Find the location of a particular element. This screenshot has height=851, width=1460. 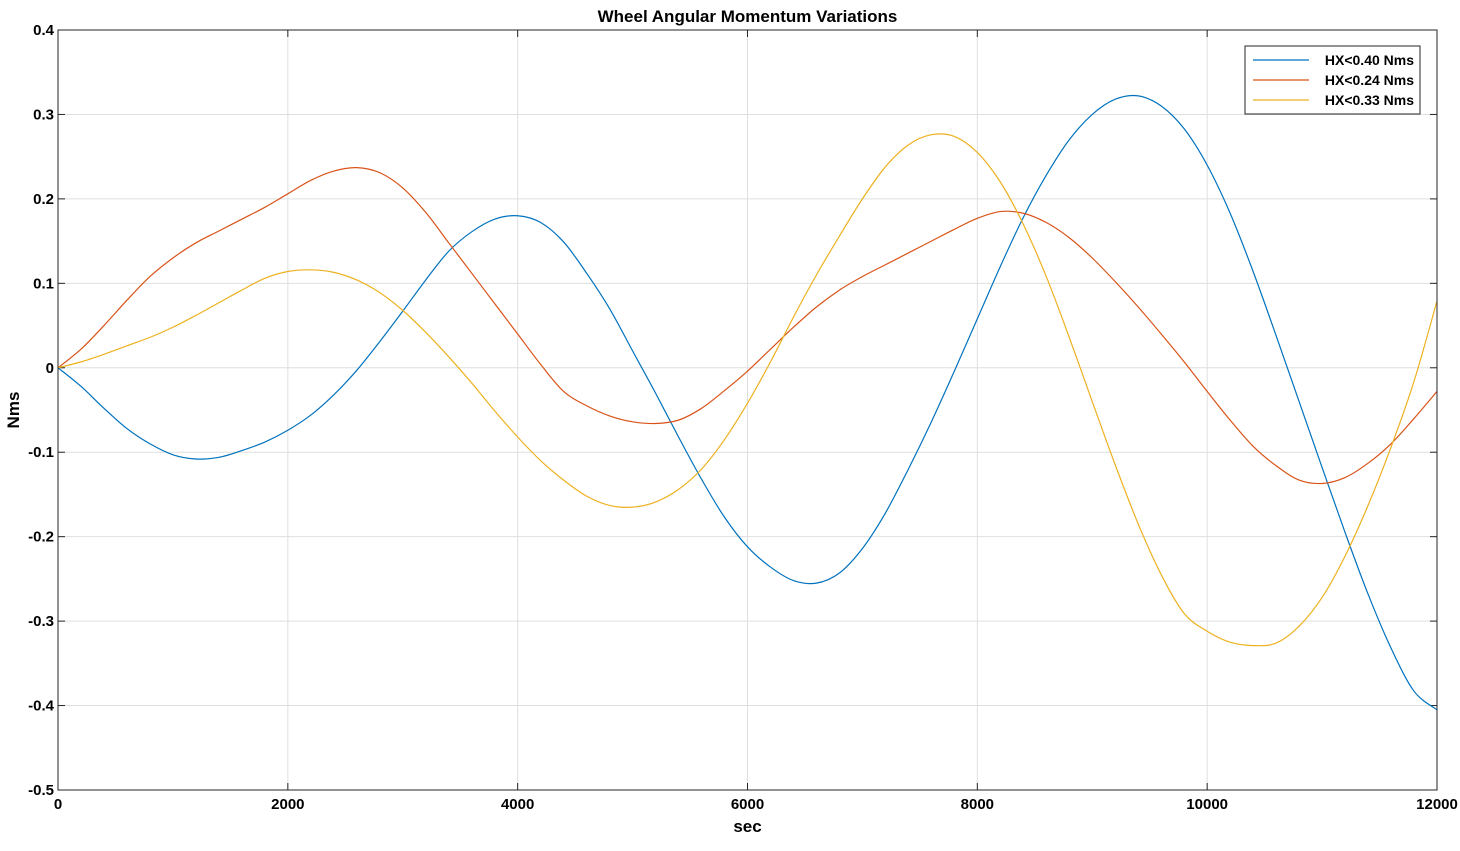

y-tick-label: 0.3 is located at coordinates (43, 114).